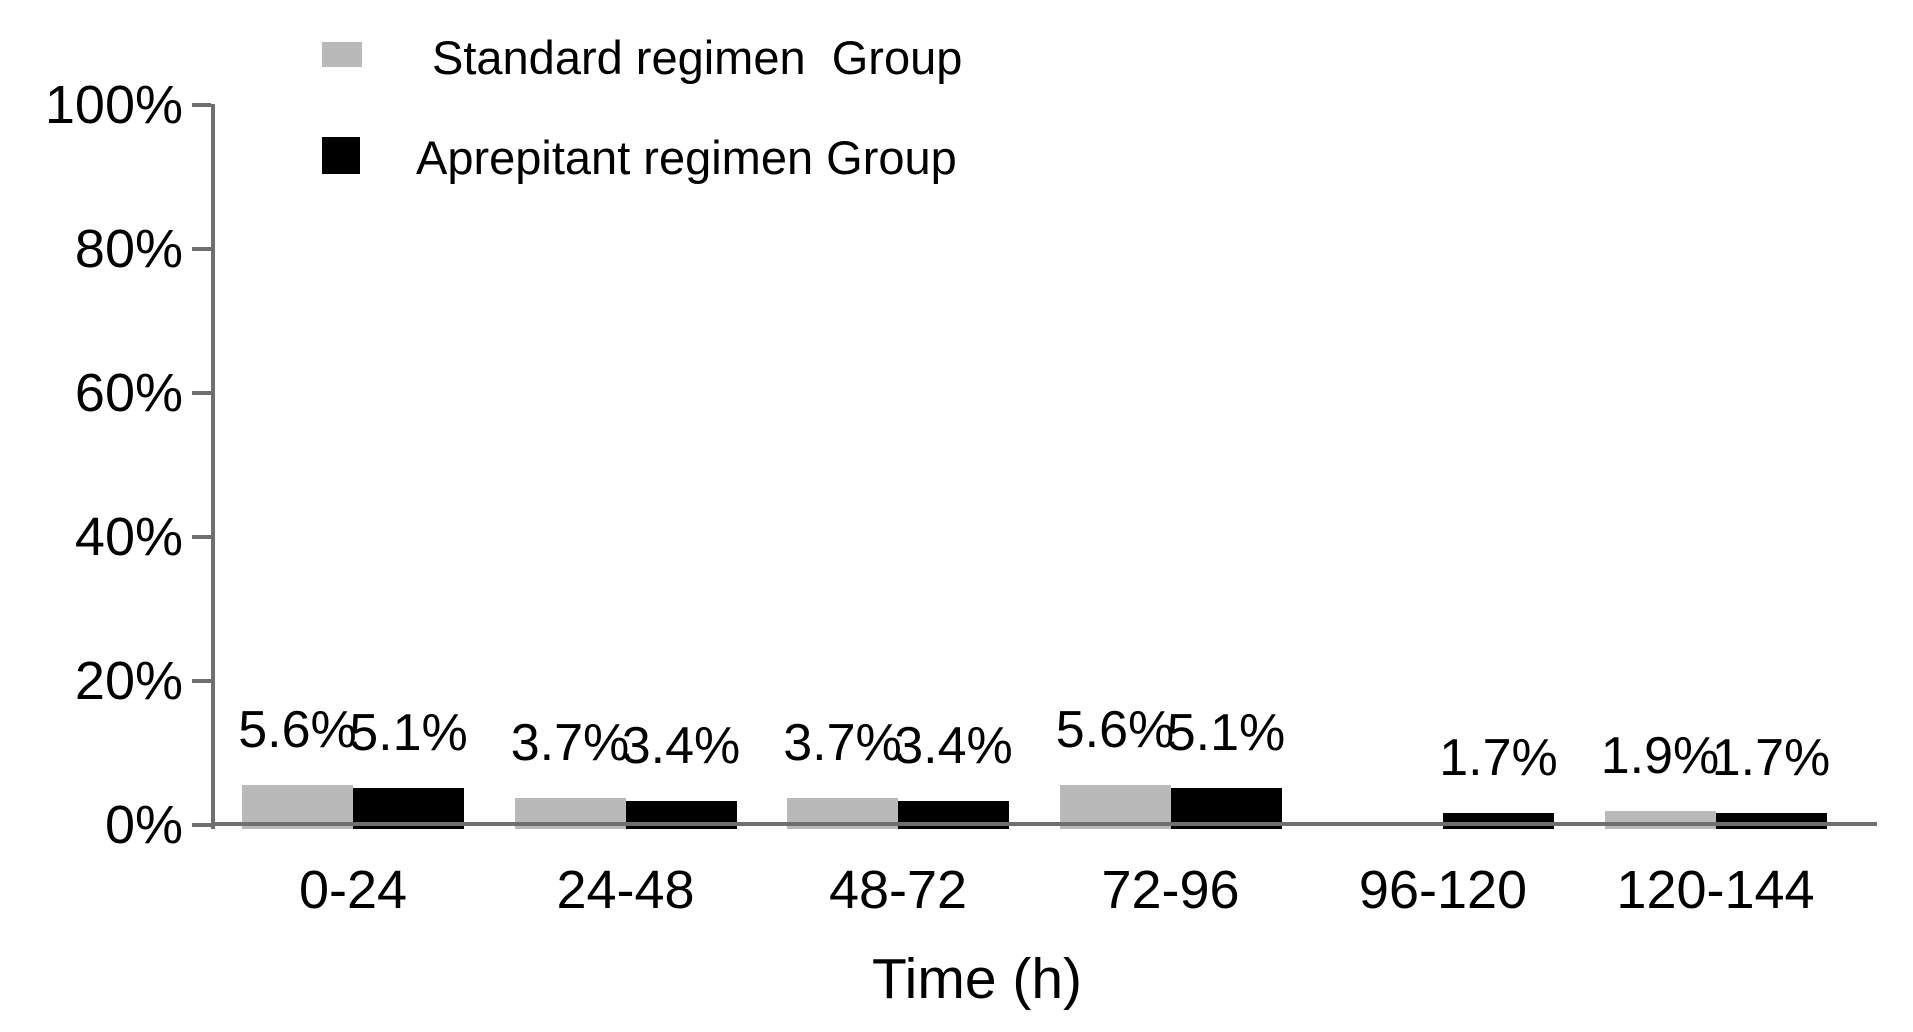 The width and height of the screenshot is (1913, 1032). What do you see at coordinates (686, 157) in the screenshot?
I see `legend-label-aprepitant-regimen: Aprepitant regimen Group` at bounding box center [686, 157].